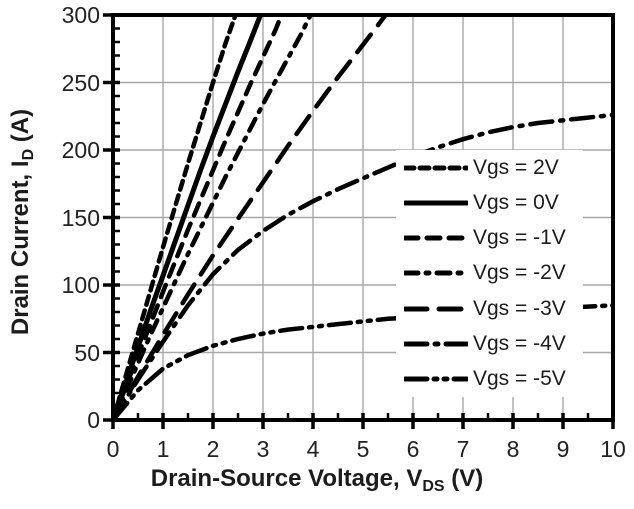 This screenshot has height=509, width=634. What do you see at coordinates (519, 273) in the screenshot?
I see `legend-label: Vgs = -2V` at bounding box center [519, 273].